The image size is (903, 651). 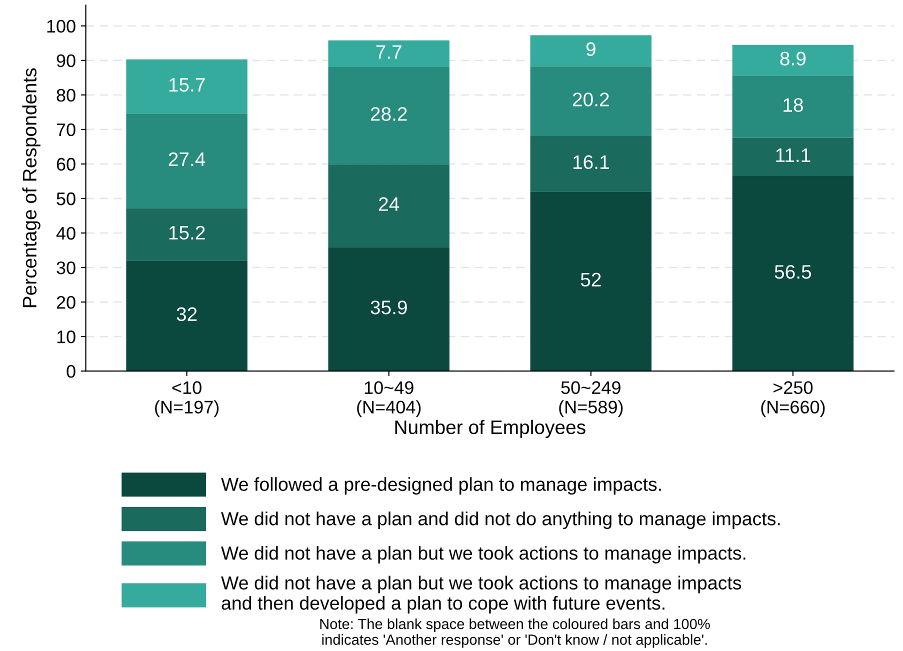 What do you see at coordinates (66, 267) in the screenshot?
I see `y-tick-label: 30` at bounding box center [66, 267].